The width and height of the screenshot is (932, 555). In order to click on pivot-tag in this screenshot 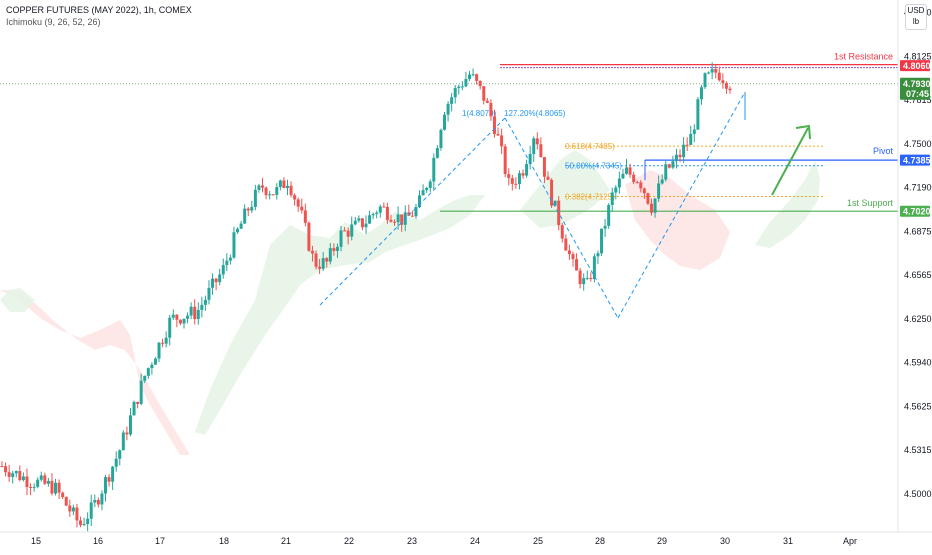, I will do `click(915, 160)`.